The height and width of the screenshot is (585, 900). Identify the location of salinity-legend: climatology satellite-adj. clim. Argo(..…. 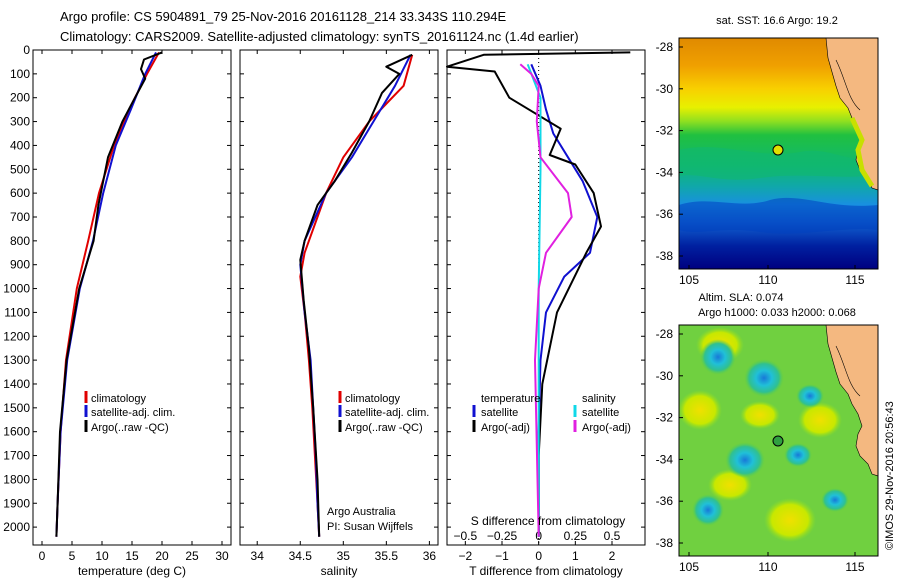
(383, 412).